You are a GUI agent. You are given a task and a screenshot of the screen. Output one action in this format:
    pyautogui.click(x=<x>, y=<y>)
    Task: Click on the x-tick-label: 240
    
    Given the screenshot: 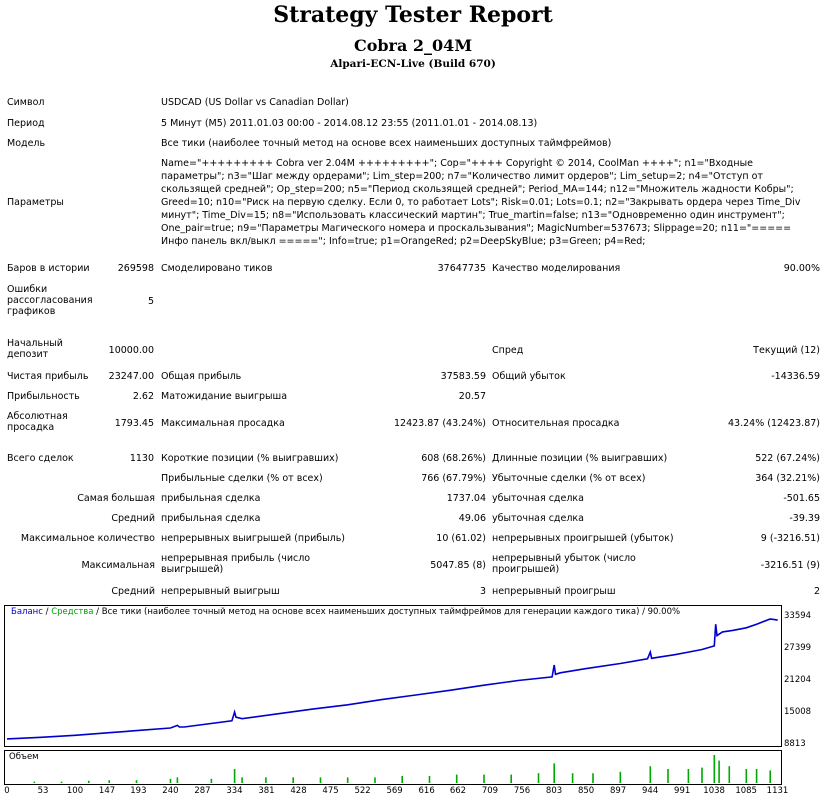 What is the action you would take?
    pyautogui.click(x=170, y=791)
    